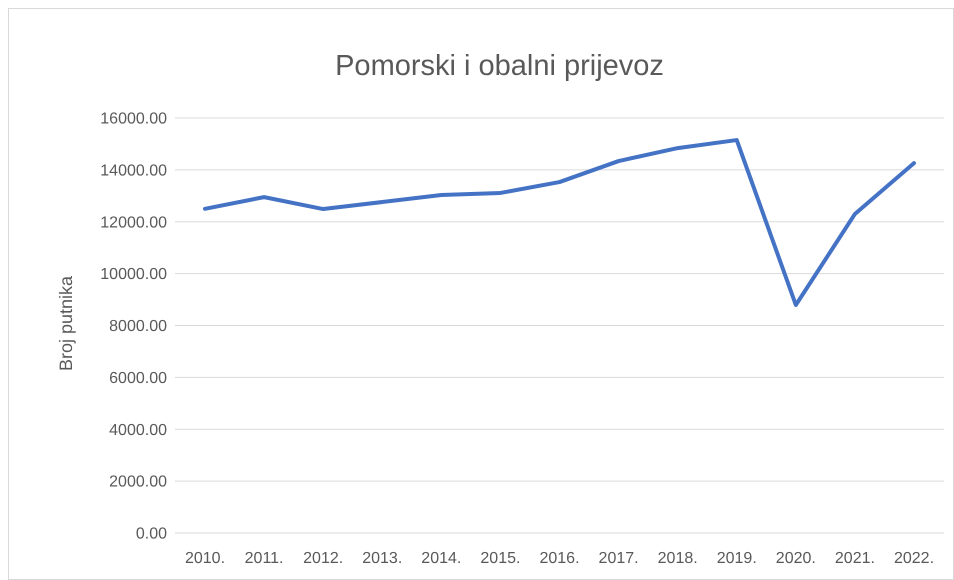 The width and height of the screenshot is (954, 580). I want to click on y-tick-label: 2000.00, so click(138, 482).